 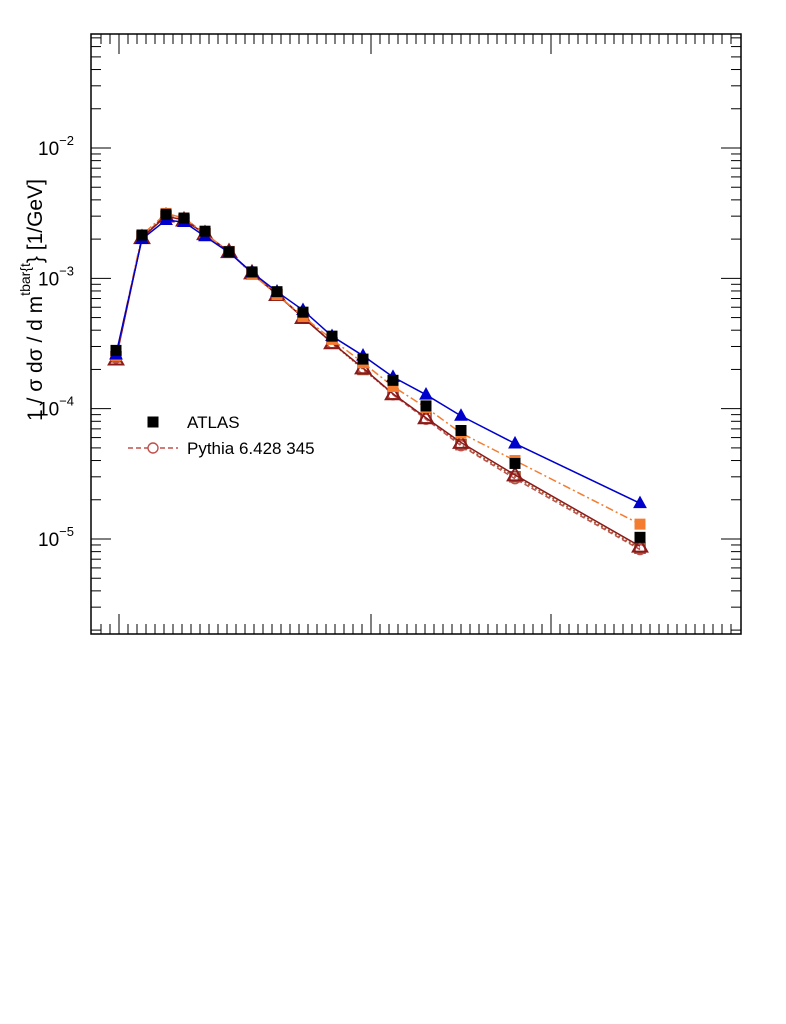 What do you see at coordinates (153, 448) in the screenshot?
I see `legend-marker-pythia` at bounding box center [153, 448].